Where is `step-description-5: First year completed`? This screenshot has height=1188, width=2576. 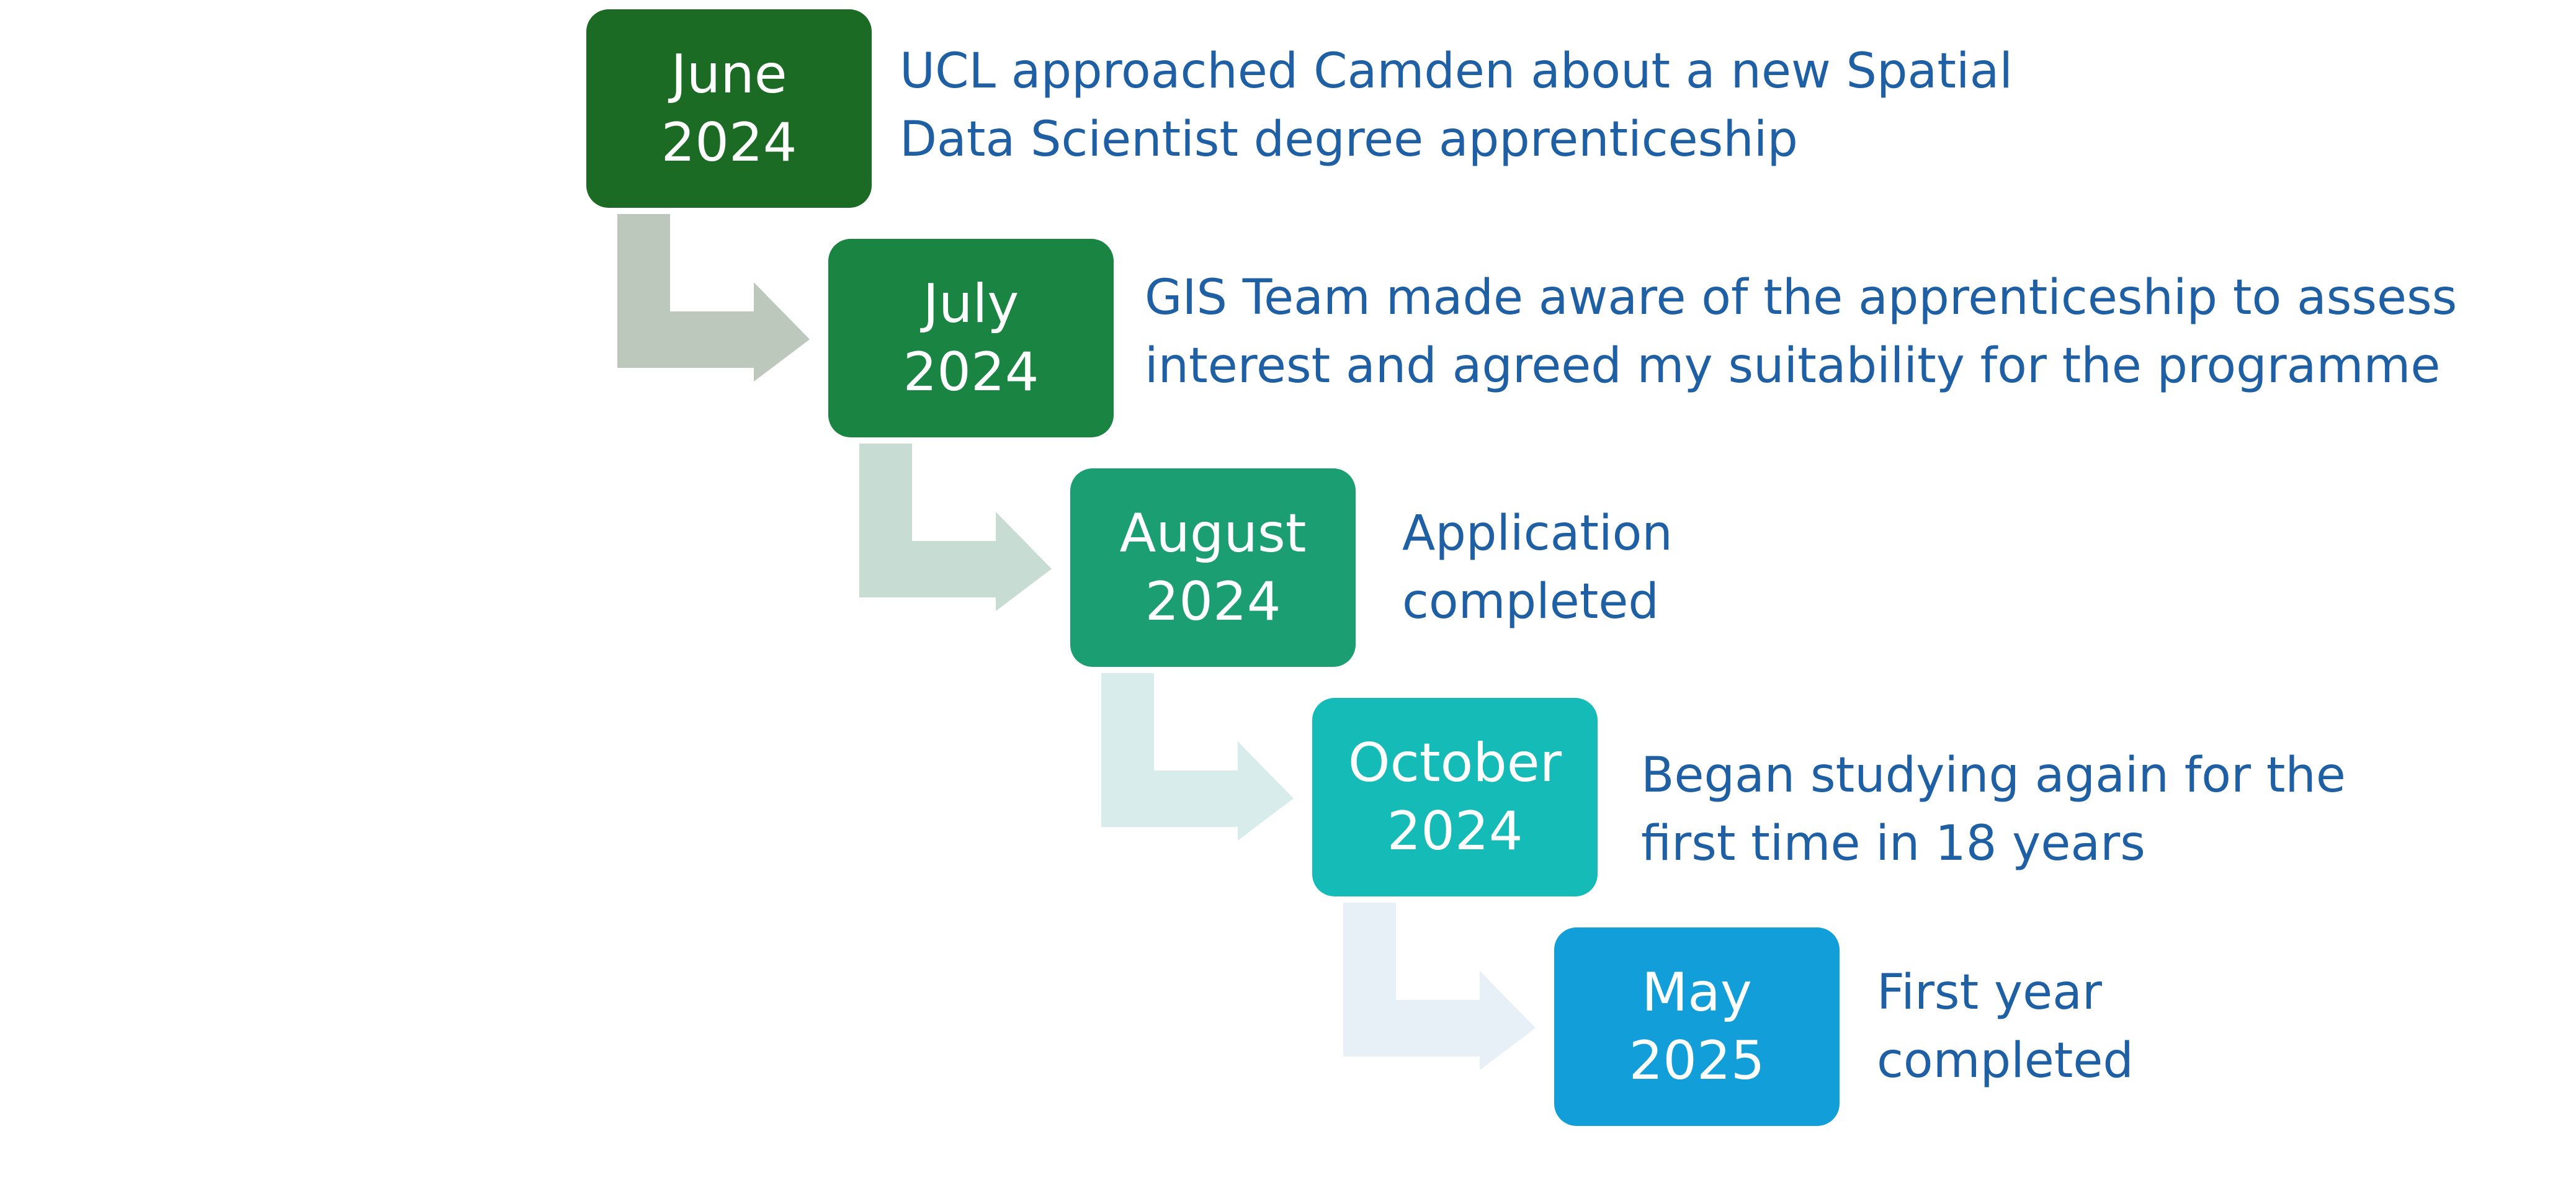
step-description-5: First year completed is located at coordinates (2005, 1026).